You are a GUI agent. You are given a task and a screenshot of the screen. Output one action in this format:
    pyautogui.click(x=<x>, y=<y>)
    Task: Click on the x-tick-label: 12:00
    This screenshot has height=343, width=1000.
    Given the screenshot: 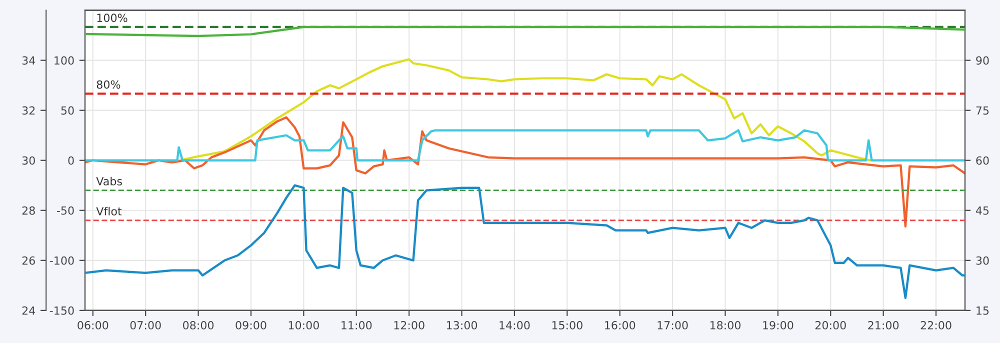 What is the action you would take?
    pyautogui.click(x=409, y=325)
    